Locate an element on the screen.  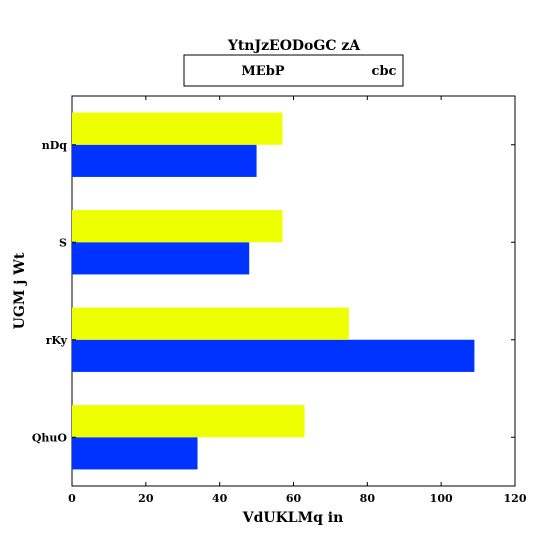
legend-label-series-1: MEbP is located at coordinates (262, 71).